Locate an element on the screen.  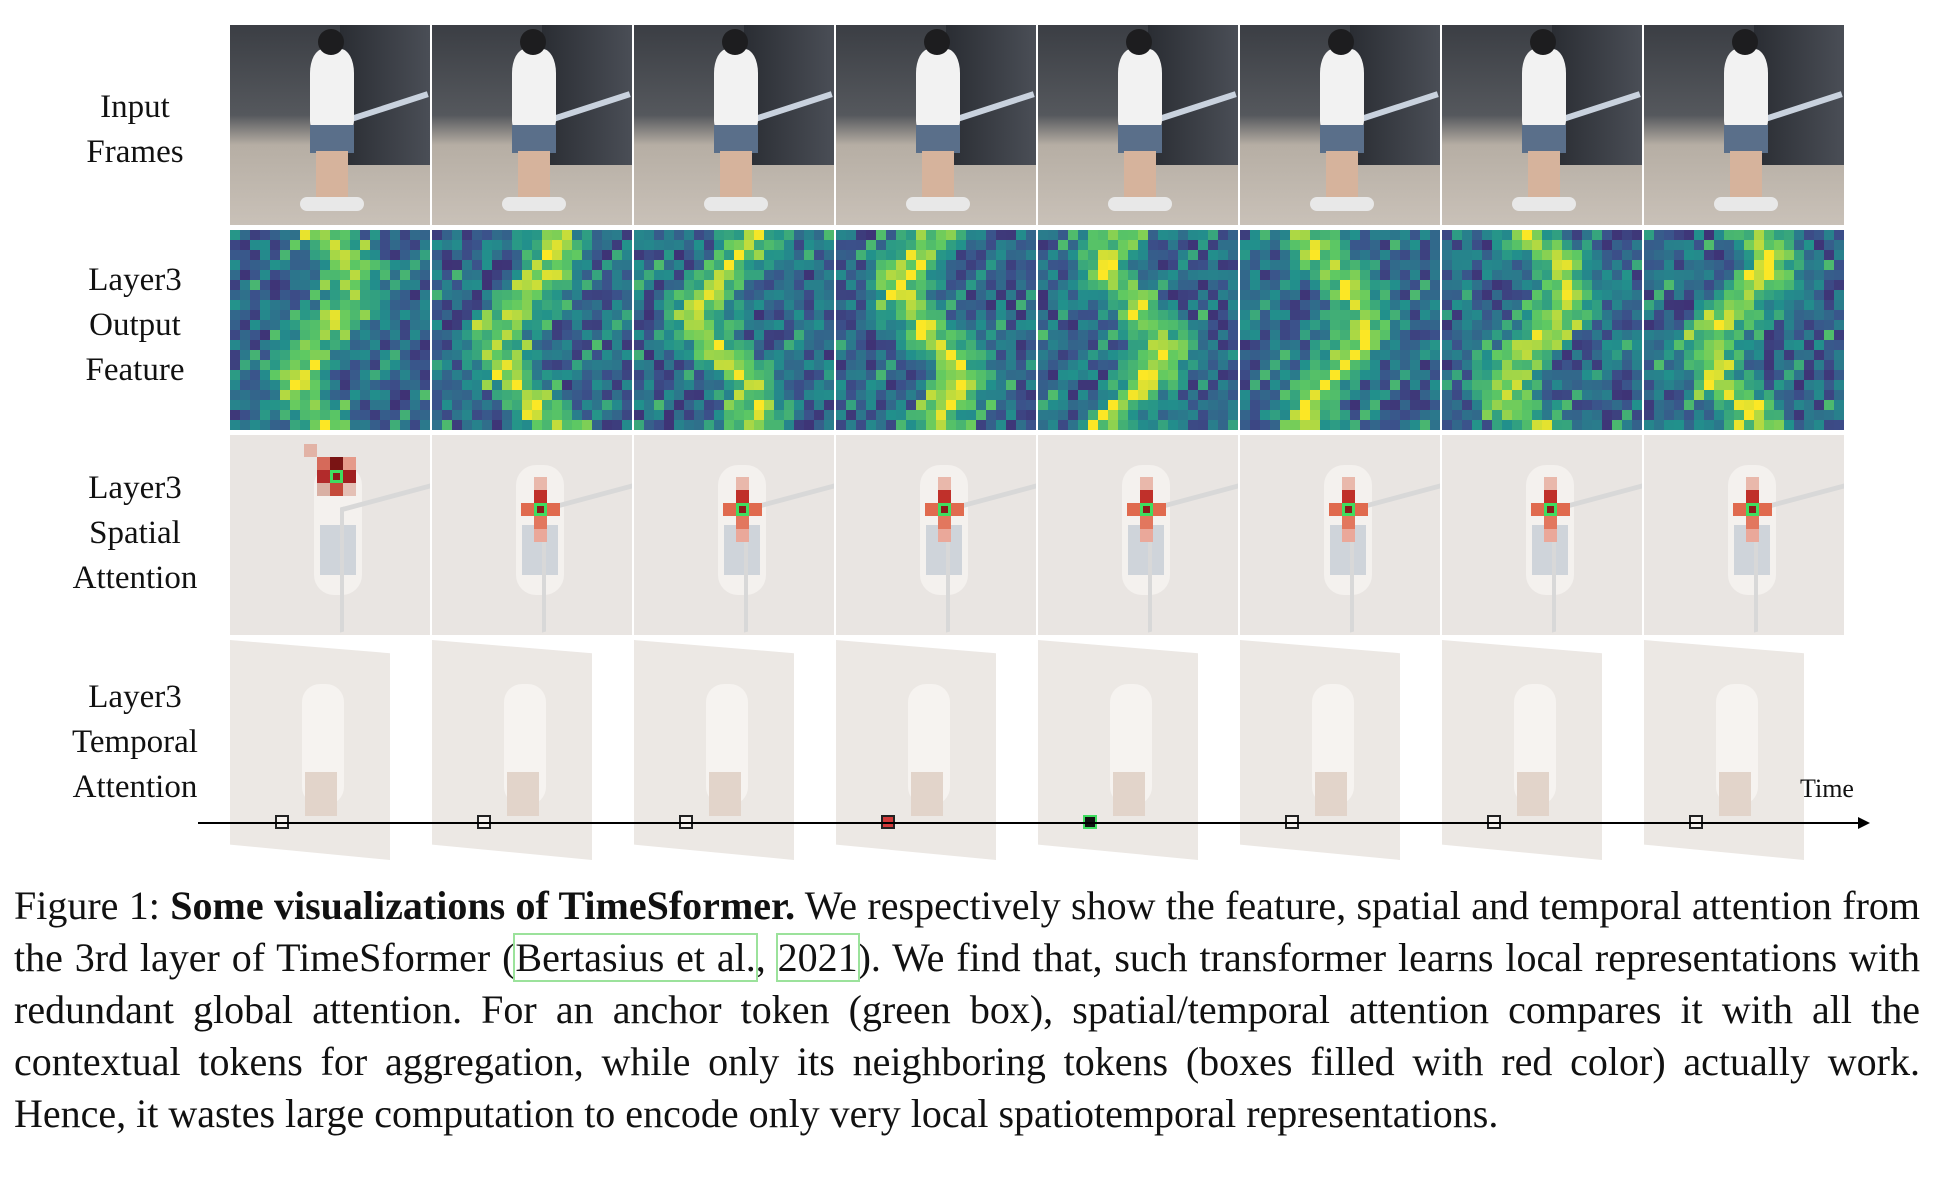
citation-year-link: 2021 is located at coordinates (817, 957).